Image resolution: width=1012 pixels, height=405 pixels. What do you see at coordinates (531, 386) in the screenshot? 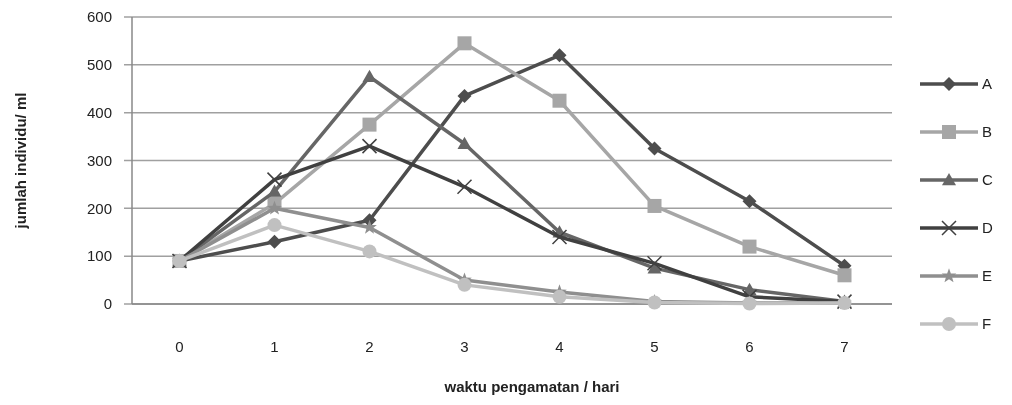
I see `x-axis-title: waktu pengamatan / hari` at bounding box center [531, 386].